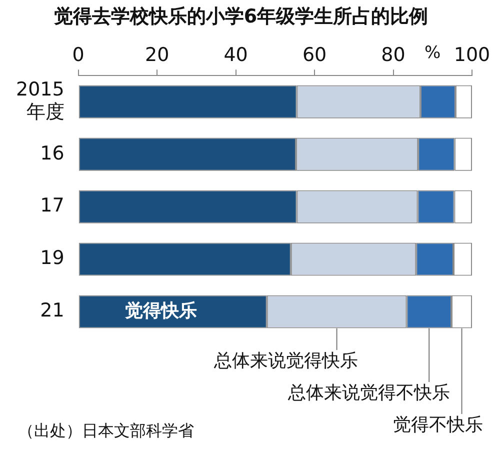 The height and width of the screenshot is (454, 500). I want to click on series-label: 总体来说觉得快乐, so click(285, 361).